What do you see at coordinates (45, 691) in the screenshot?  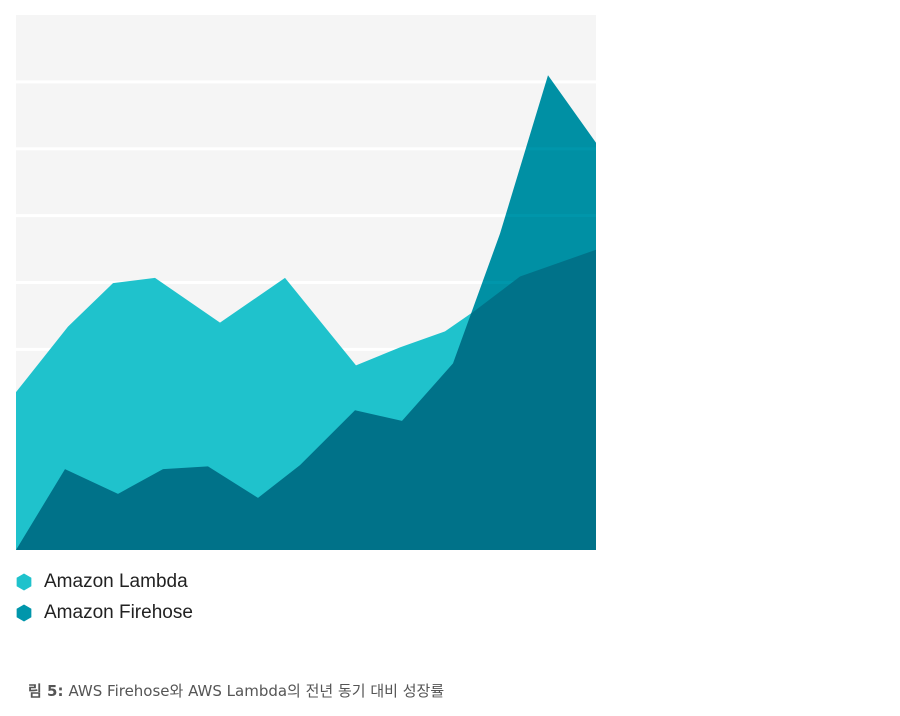 I see `caption-label: 림 5:` at bounding box center [45, 691].